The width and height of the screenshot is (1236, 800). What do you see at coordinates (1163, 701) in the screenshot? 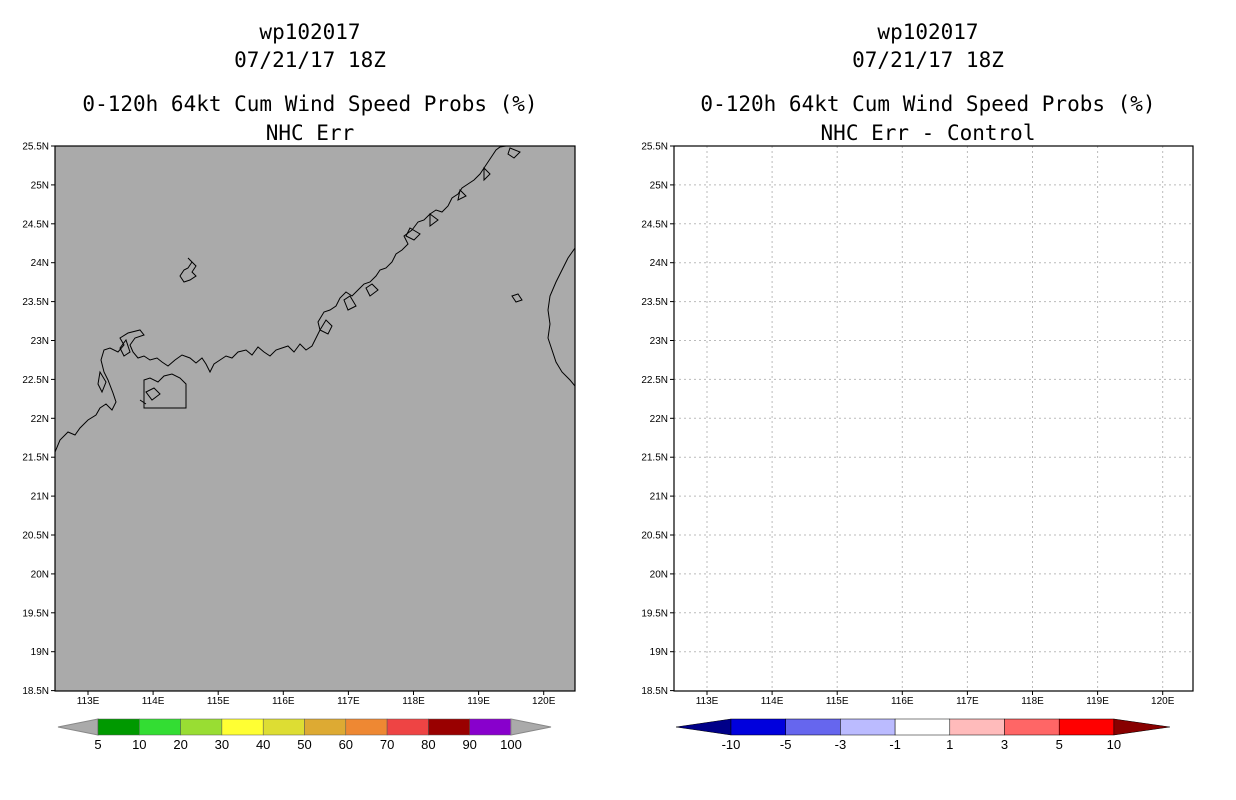
I see `right-lon-label: 120E` at bounding box center [1163, 701].